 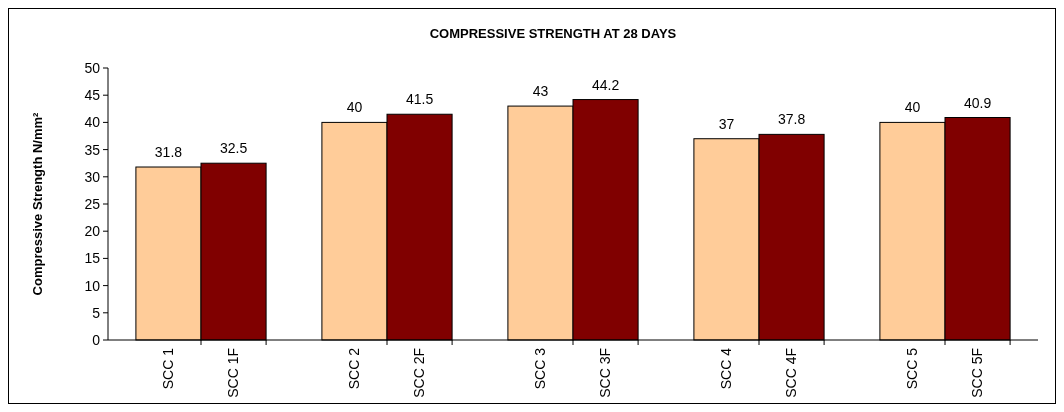 I want to click on x-tick-label: SCC 3F, so click(x=605, y=373).